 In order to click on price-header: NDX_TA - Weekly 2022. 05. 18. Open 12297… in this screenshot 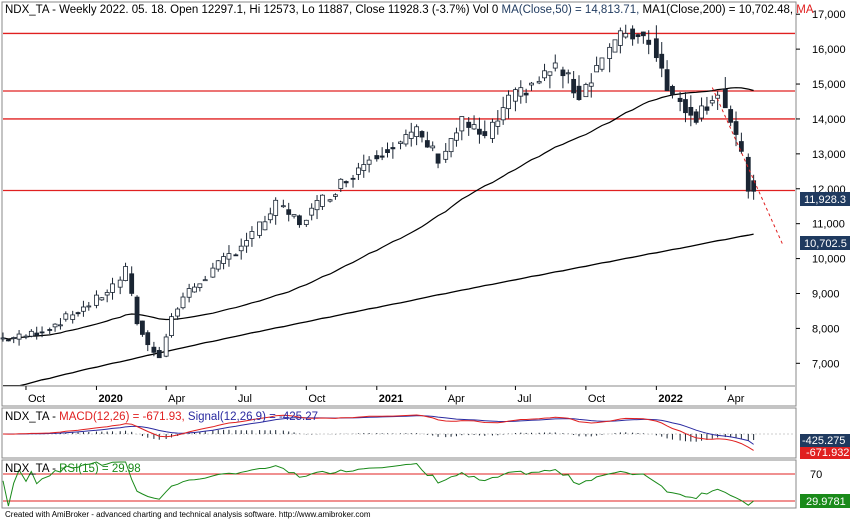, I will do `click(409, 10)`.